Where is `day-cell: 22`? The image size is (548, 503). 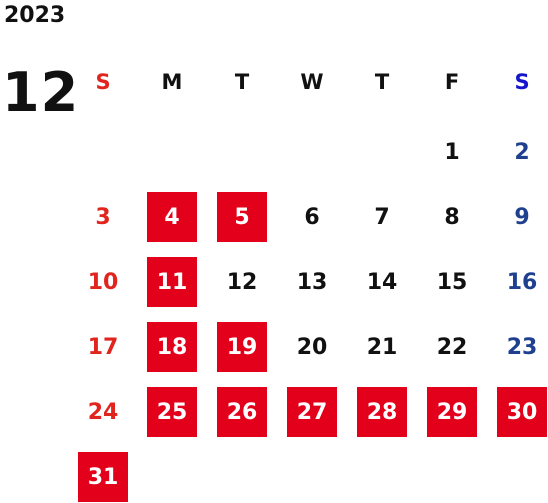
day-cell: 22 is located at coordinates (452, 347).